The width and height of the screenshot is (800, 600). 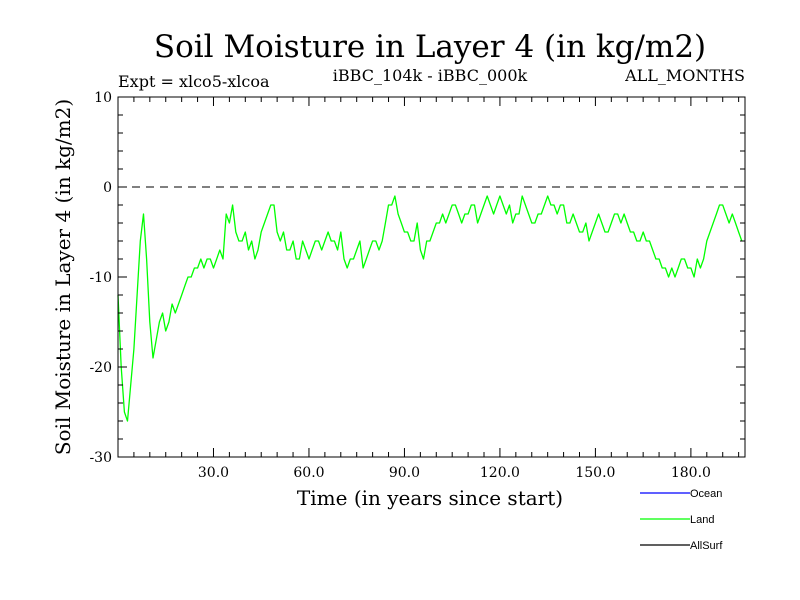 What do you see at coordinates (430, 498) in the screenshot?
I see `x-axis-label: Time (in years since start)` at bounding box center [430, 498].